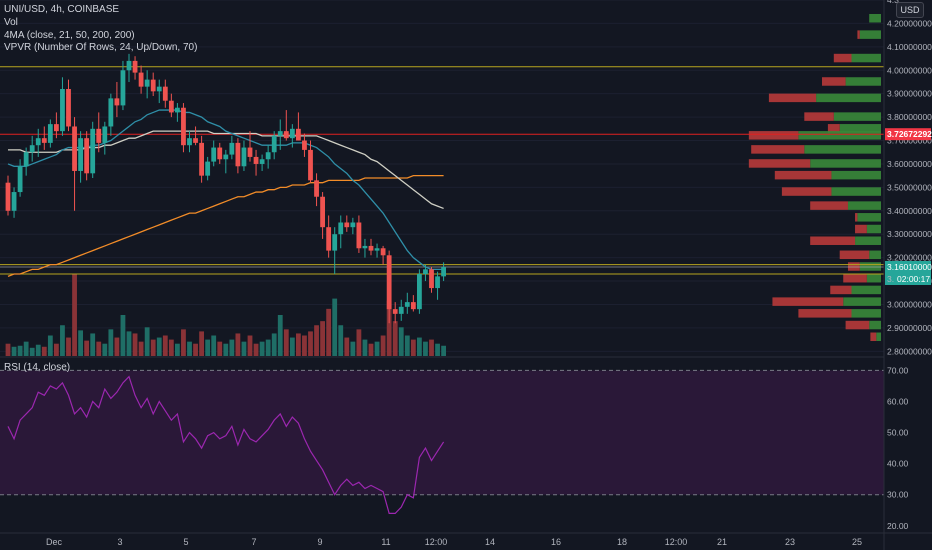 Image resolution: width=932 pixels, height=550 pixels. I want to click on symbol-legend: UNI/USD, 4h, COINBASE, so click(62, 9).